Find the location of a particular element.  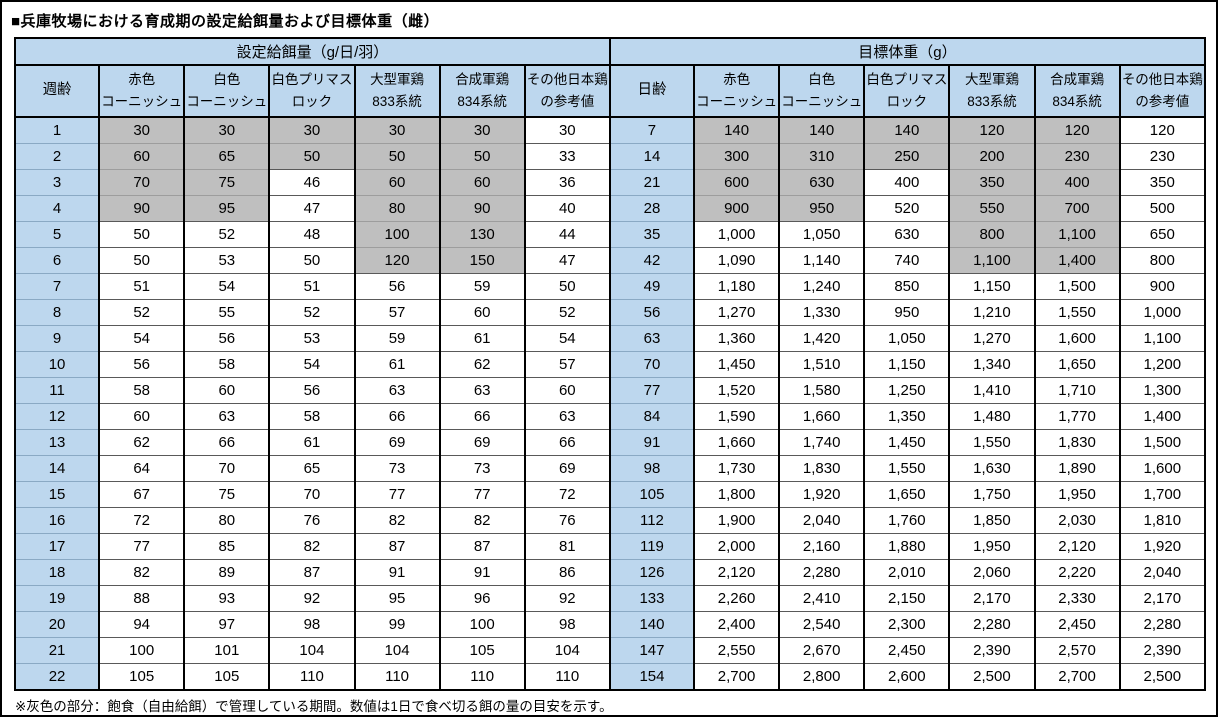

value-cell: 62 is located at coordinates (141, 442).